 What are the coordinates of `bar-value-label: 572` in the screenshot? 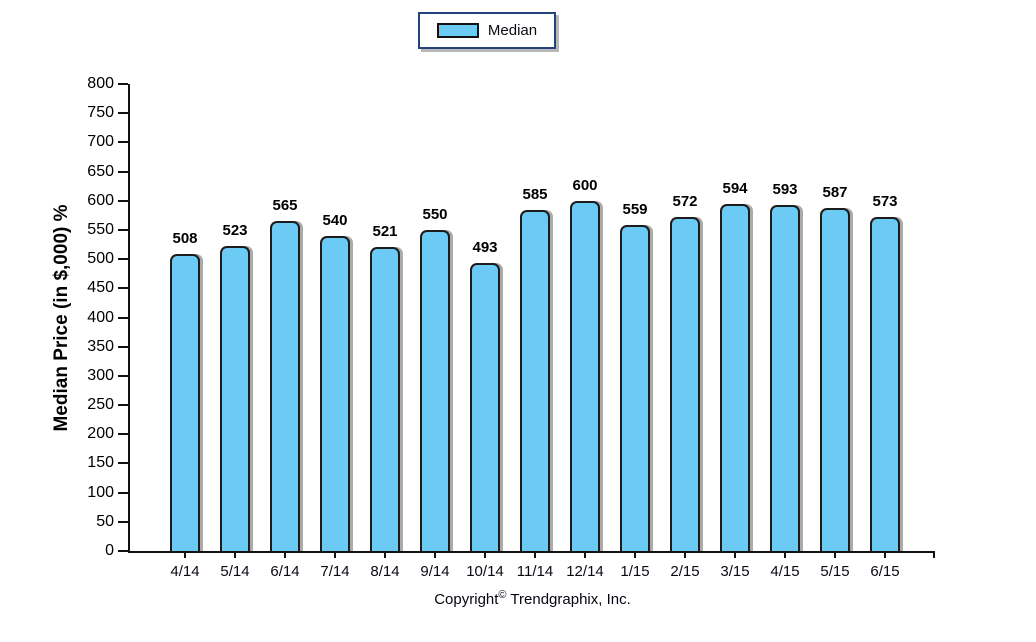 It's located at (685, 202).